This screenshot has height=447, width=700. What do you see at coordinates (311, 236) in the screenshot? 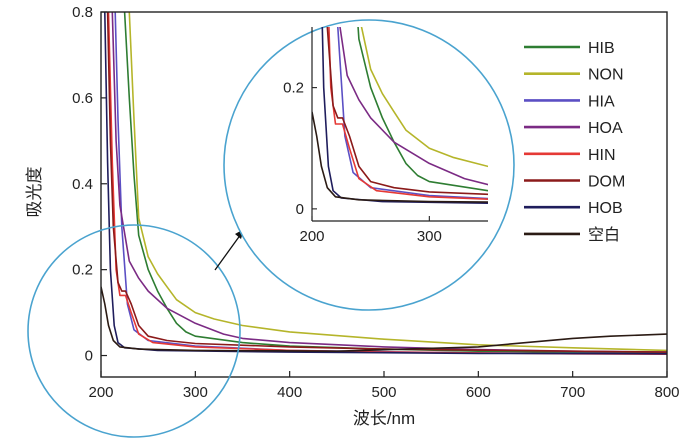
I see `inset-x-tick-label: 200` at bounding box center [311, 236].